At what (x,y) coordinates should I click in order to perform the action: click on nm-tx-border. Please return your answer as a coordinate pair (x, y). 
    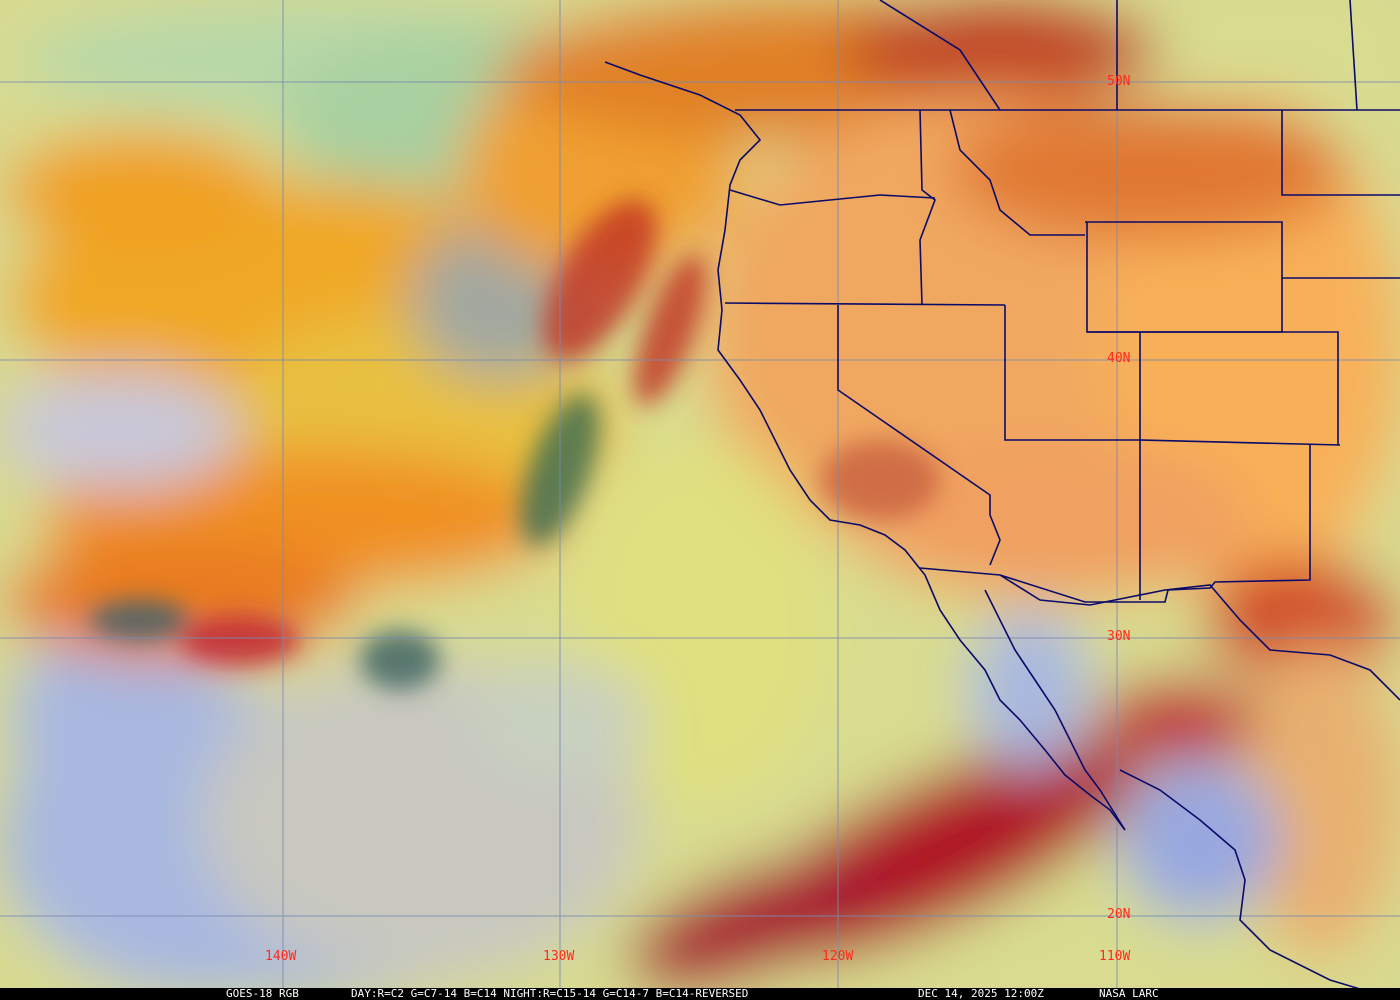
    Looking at the image, I should click on (1115, 524).